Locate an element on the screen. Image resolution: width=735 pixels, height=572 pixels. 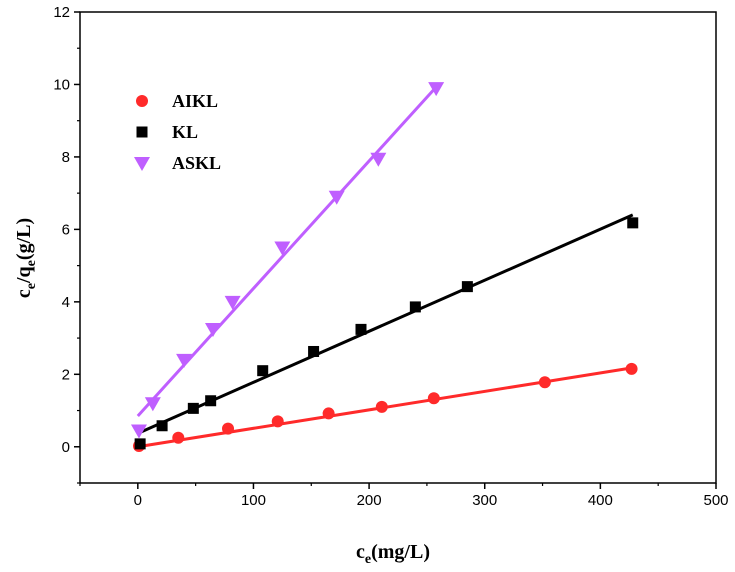
x-axis-title: ce(mg/L) is located at coordinates (393, 554).